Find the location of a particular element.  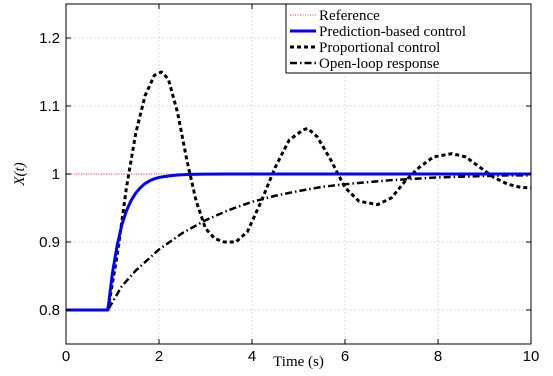

x-tick-label: 8 is located at coordinates (438, 356).